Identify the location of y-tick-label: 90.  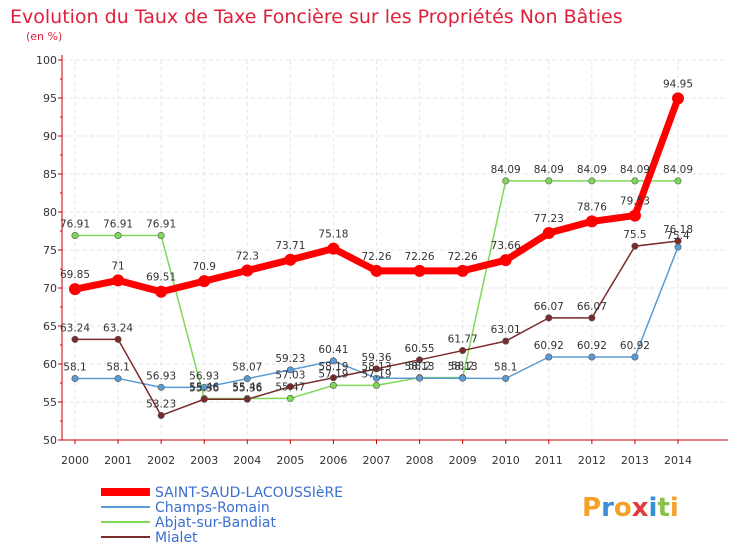
(50, 136).